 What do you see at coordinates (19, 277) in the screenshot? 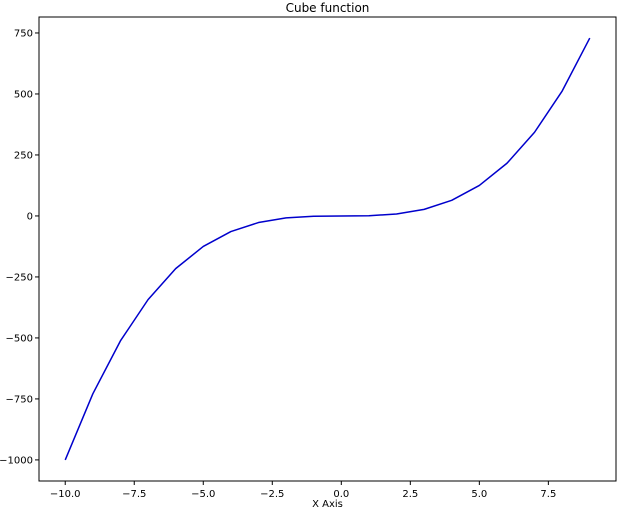
I see `y-tick-label: −250` at bounding box center [19, 277].